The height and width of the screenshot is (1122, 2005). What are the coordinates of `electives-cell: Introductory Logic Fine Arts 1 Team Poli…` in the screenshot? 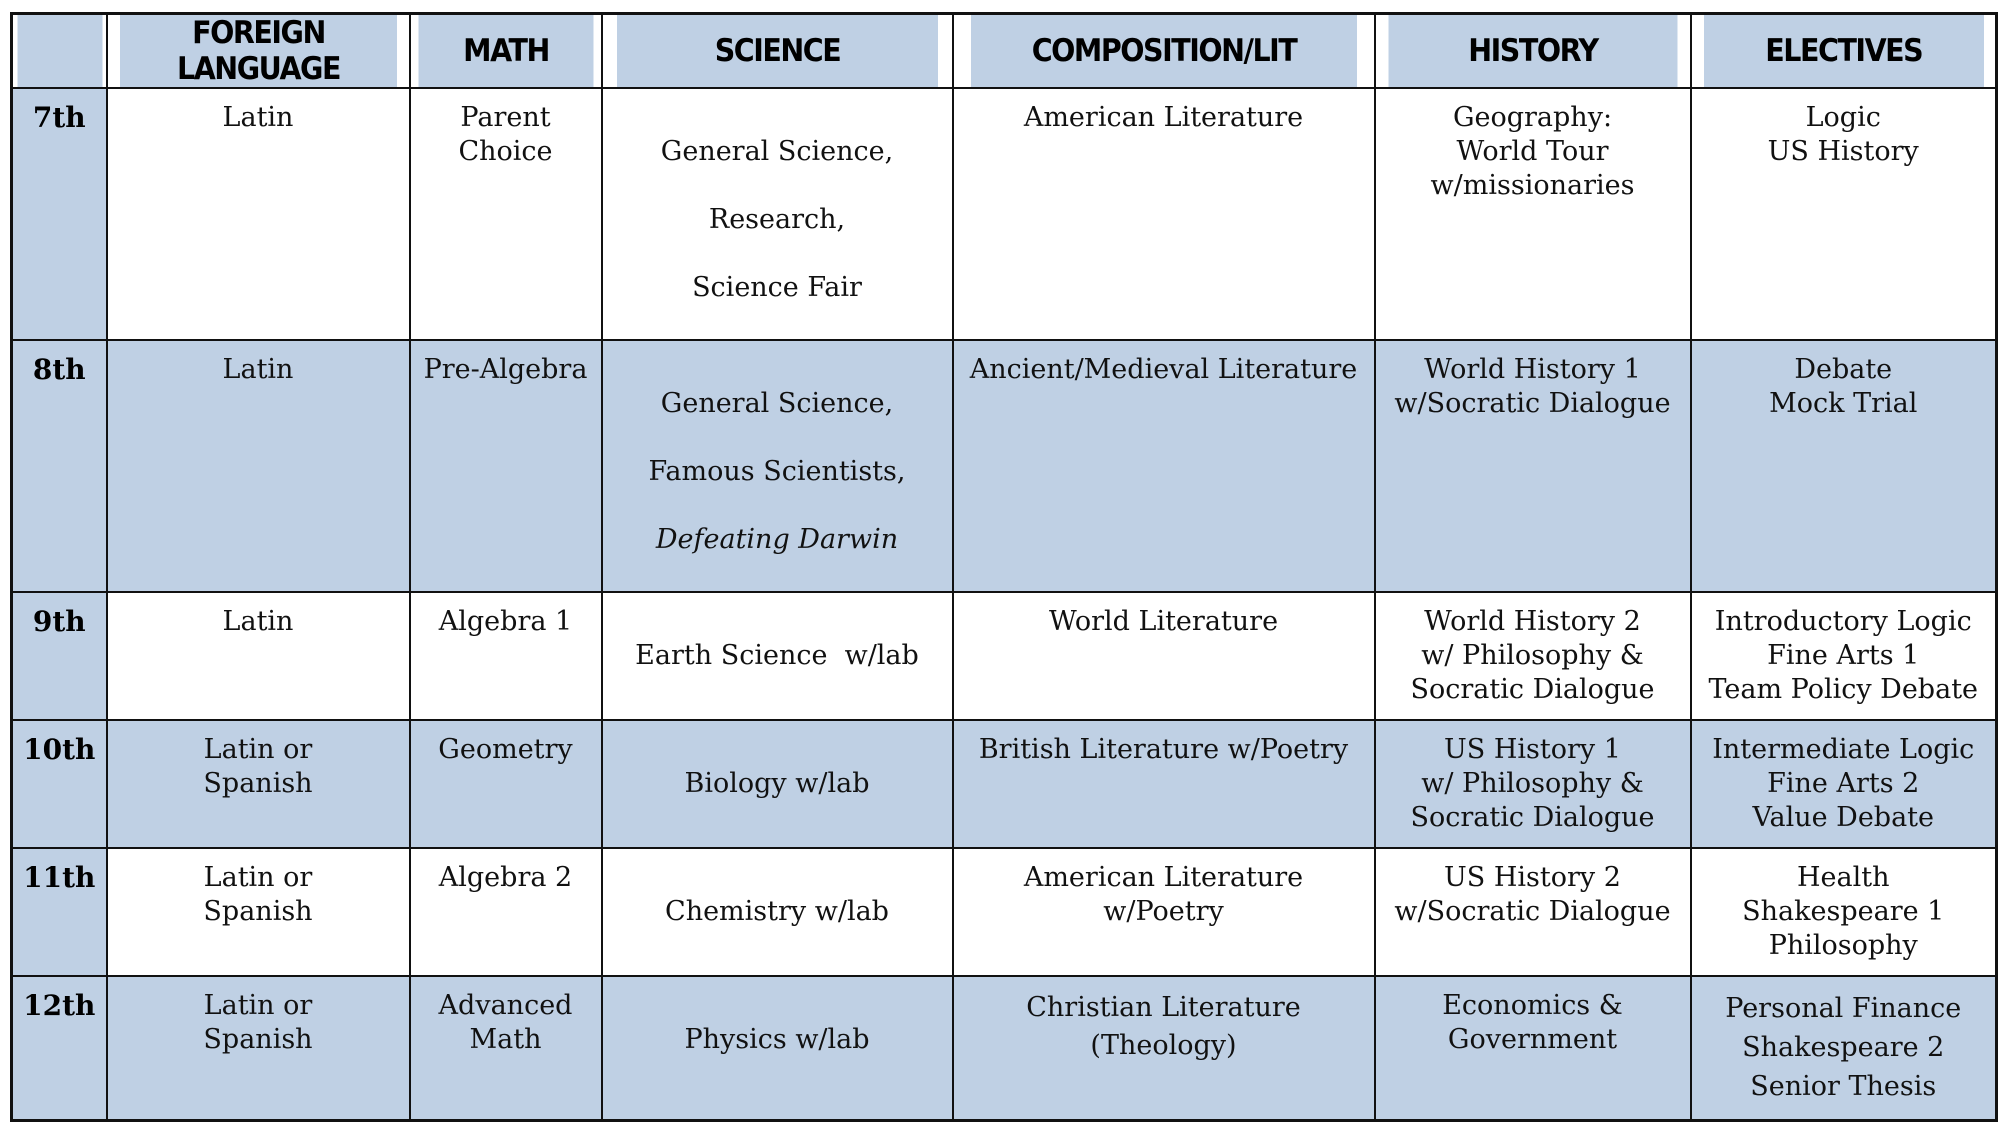 It's located at (1843, 656).